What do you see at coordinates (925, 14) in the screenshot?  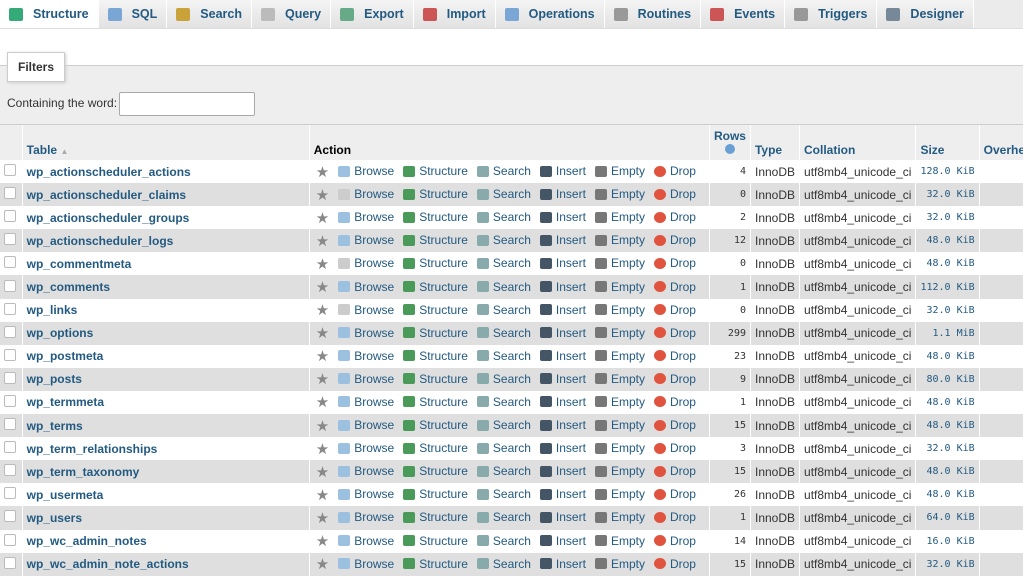 I see `tab-designer: Designer` at bounding box center [925, 14].